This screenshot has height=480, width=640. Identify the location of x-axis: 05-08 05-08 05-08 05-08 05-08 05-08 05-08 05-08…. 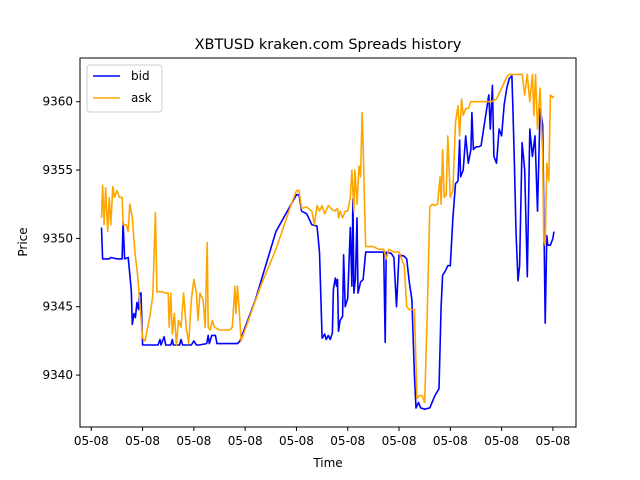
(322, 437).